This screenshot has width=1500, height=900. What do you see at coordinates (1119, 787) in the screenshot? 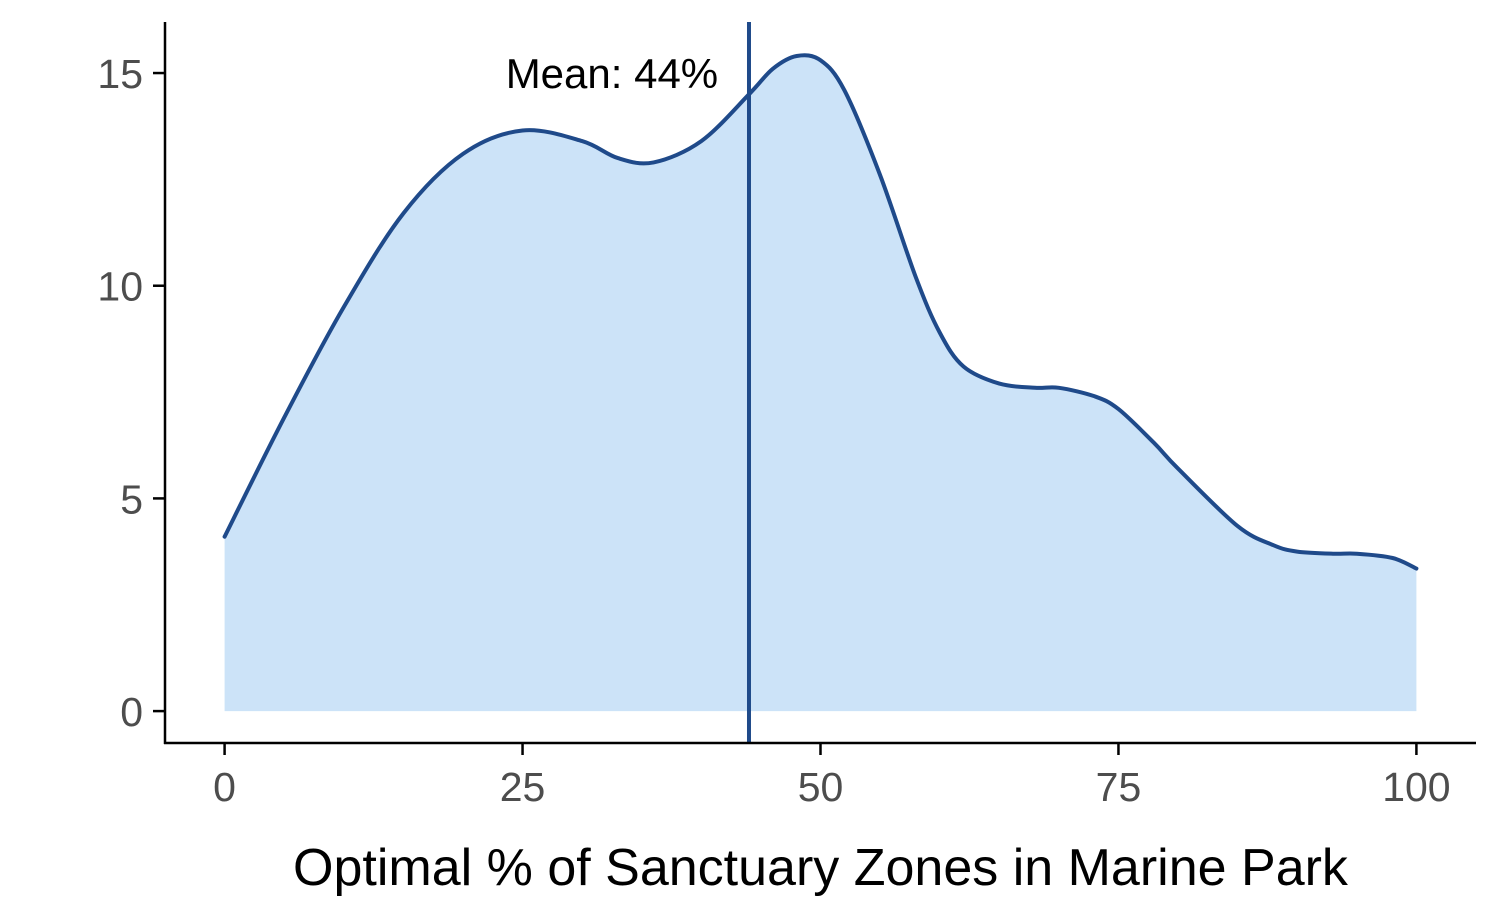
I see `x-tick-label: 75` at bounding box center [1119, 787].